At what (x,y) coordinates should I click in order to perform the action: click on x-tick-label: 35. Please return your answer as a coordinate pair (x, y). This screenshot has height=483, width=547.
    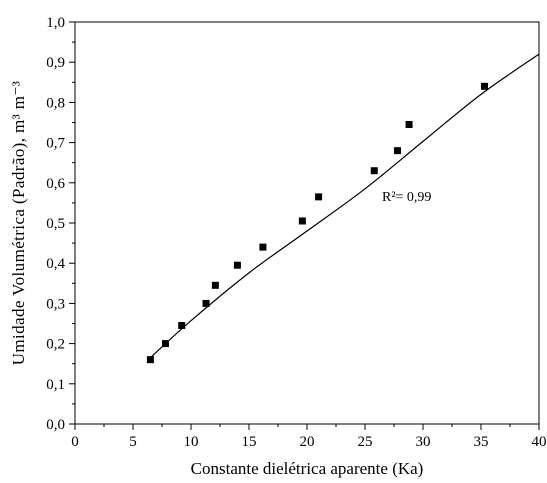
    Looking at the image, I should click on (481, 442).